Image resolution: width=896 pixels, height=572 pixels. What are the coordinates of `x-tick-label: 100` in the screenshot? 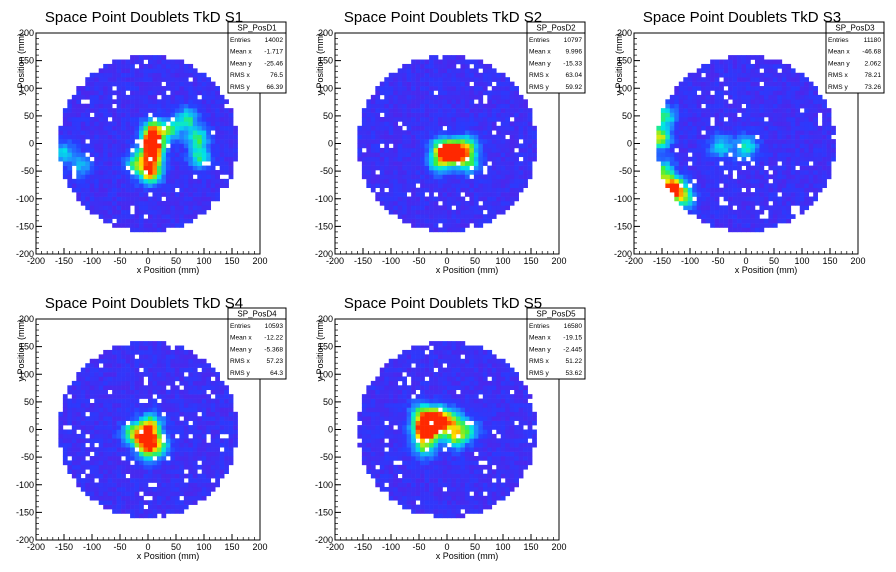 It's located at (203, 261).